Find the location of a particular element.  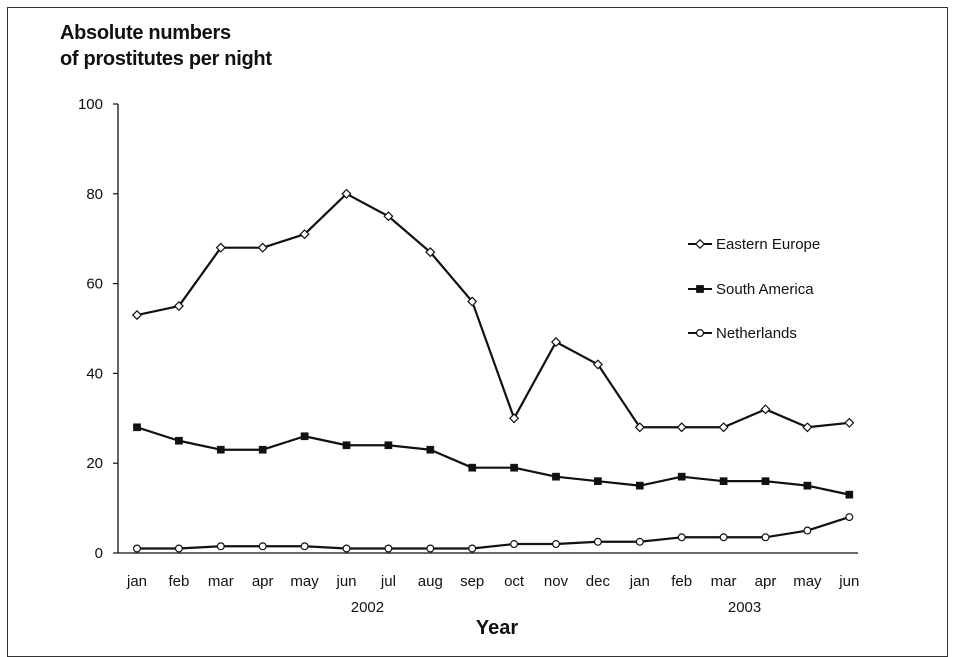

year-label: 2002 is located at coordinates (367, 607).